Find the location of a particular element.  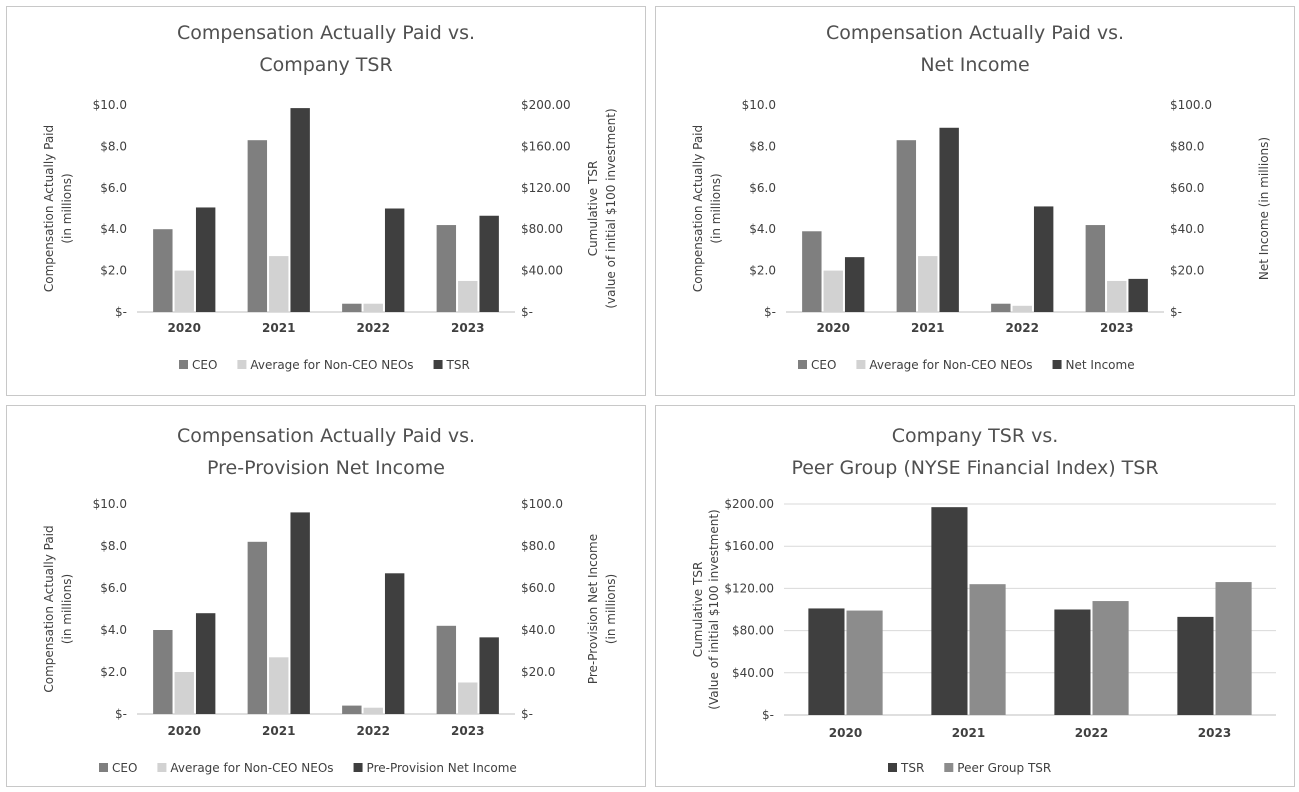

bar-average-for-non-ceo-neos-2022 is located at coordinates (1022, 308).